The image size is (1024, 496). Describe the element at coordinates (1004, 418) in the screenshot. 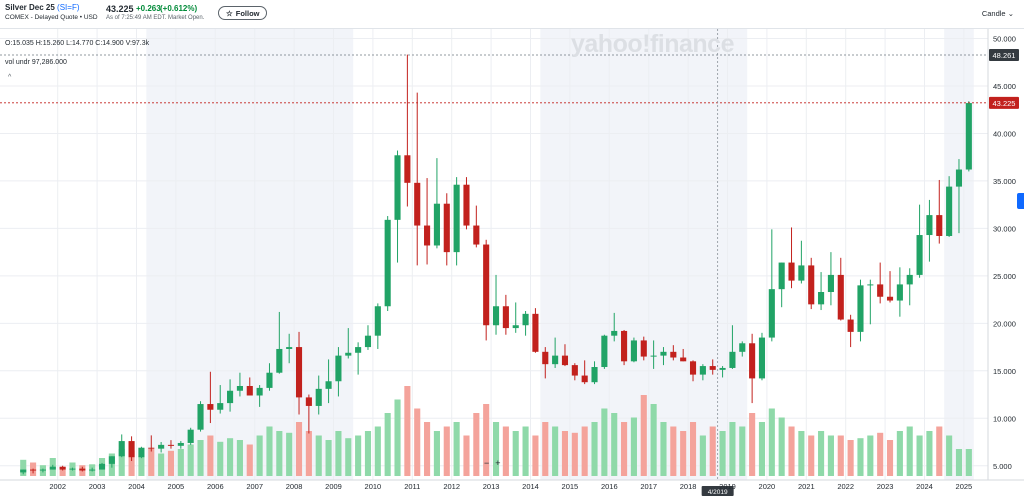

I see `y-tick-label: 10.000` at that location.